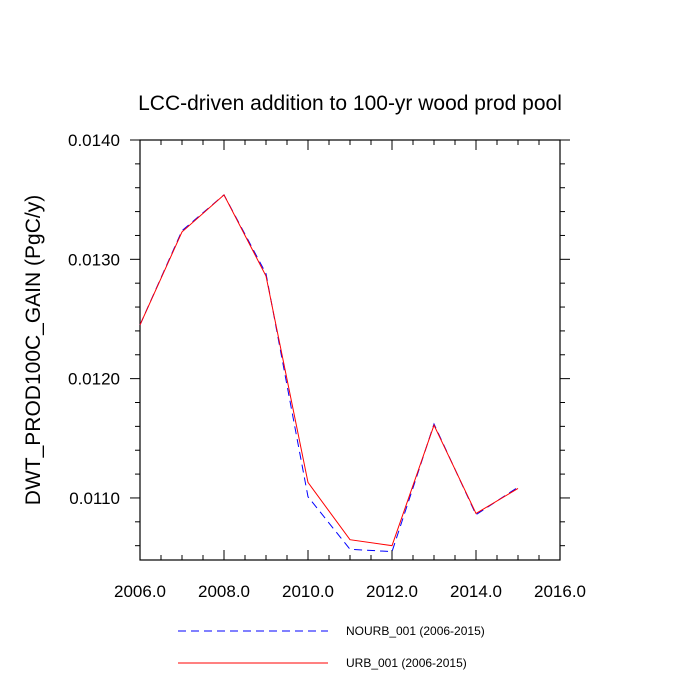  Describe the element at coordinates (560, 591) in the screenshot. I see `x-tick-label: 2016.0` at that location.